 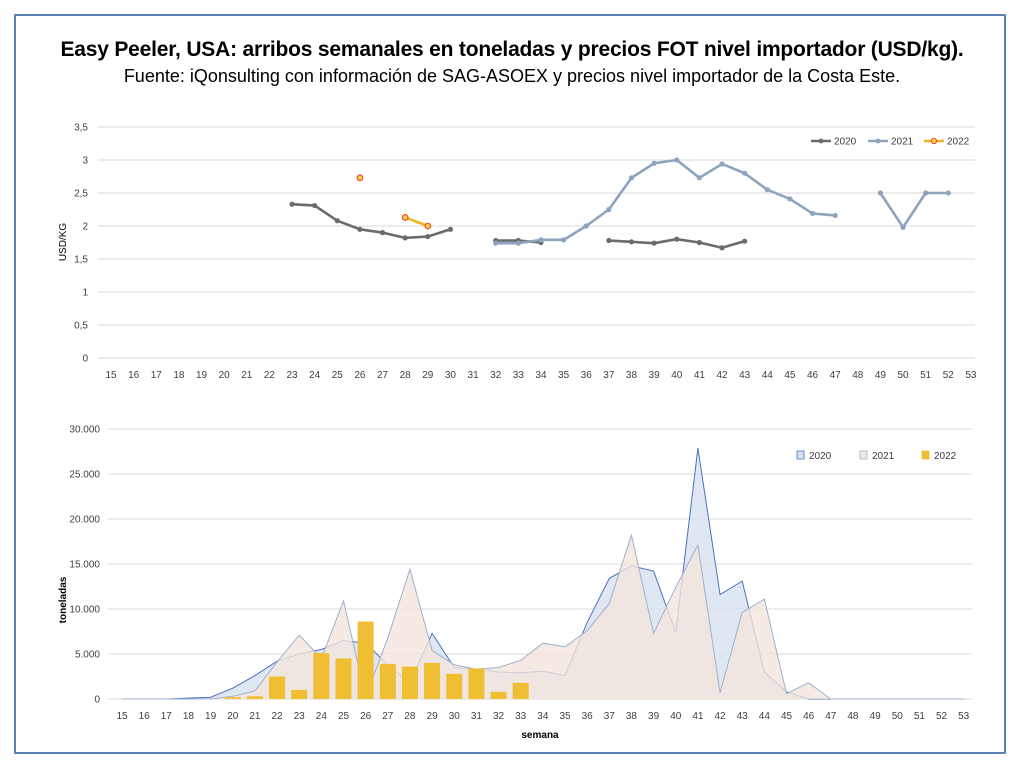 What do you see at coordinates (521, 716) in the screenshot?
I see `x-tick-label: 33` at bounding box center [521, 716].